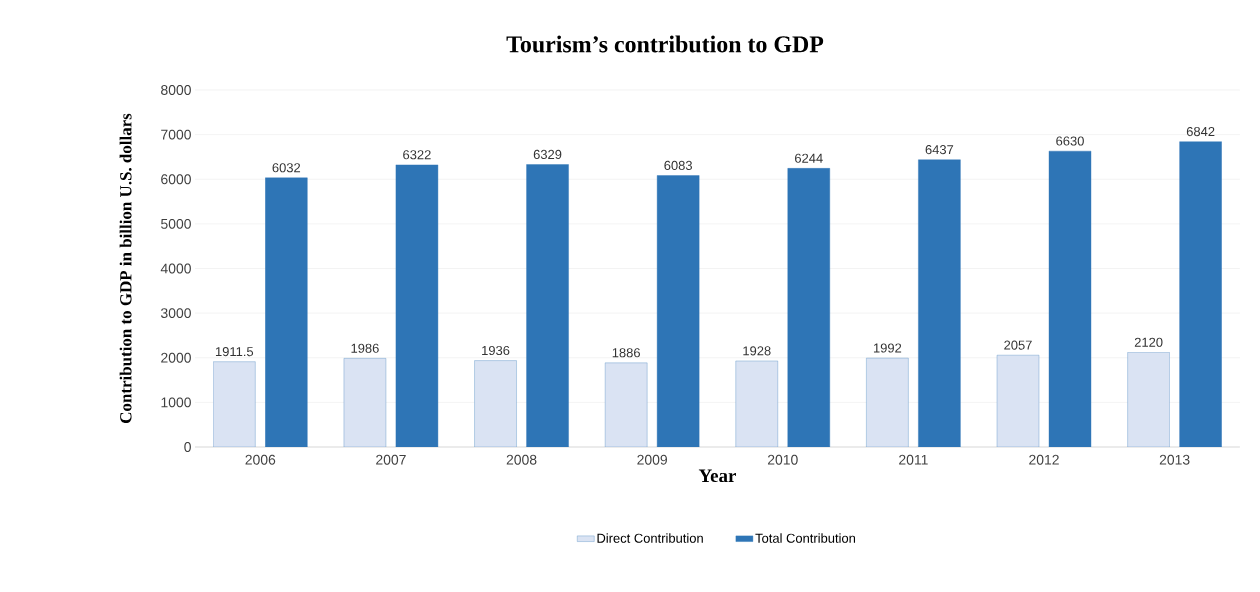  I want to click on data-label: 1928, so click(757, 351).